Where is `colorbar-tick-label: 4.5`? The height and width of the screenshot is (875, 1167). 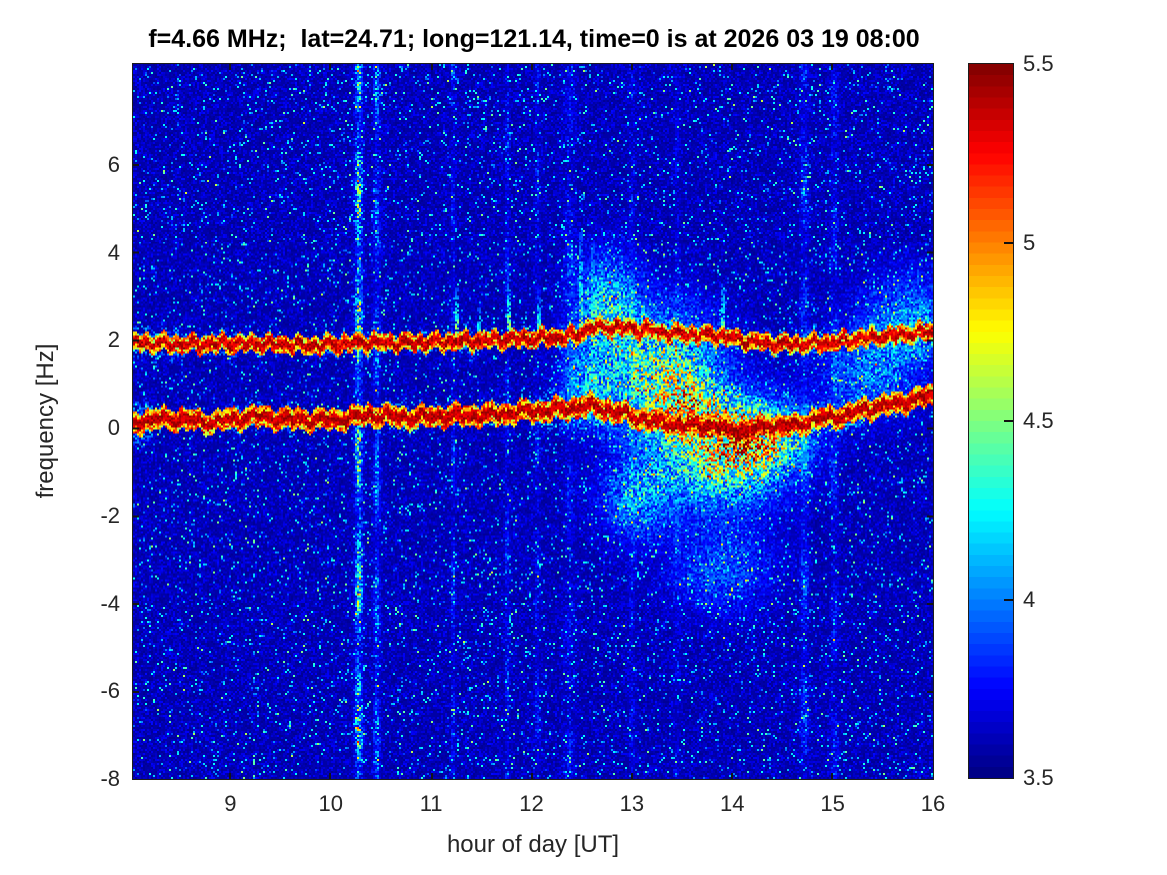
colorbar-tick-label: 4.5 is located at coordinates (1038, 420).